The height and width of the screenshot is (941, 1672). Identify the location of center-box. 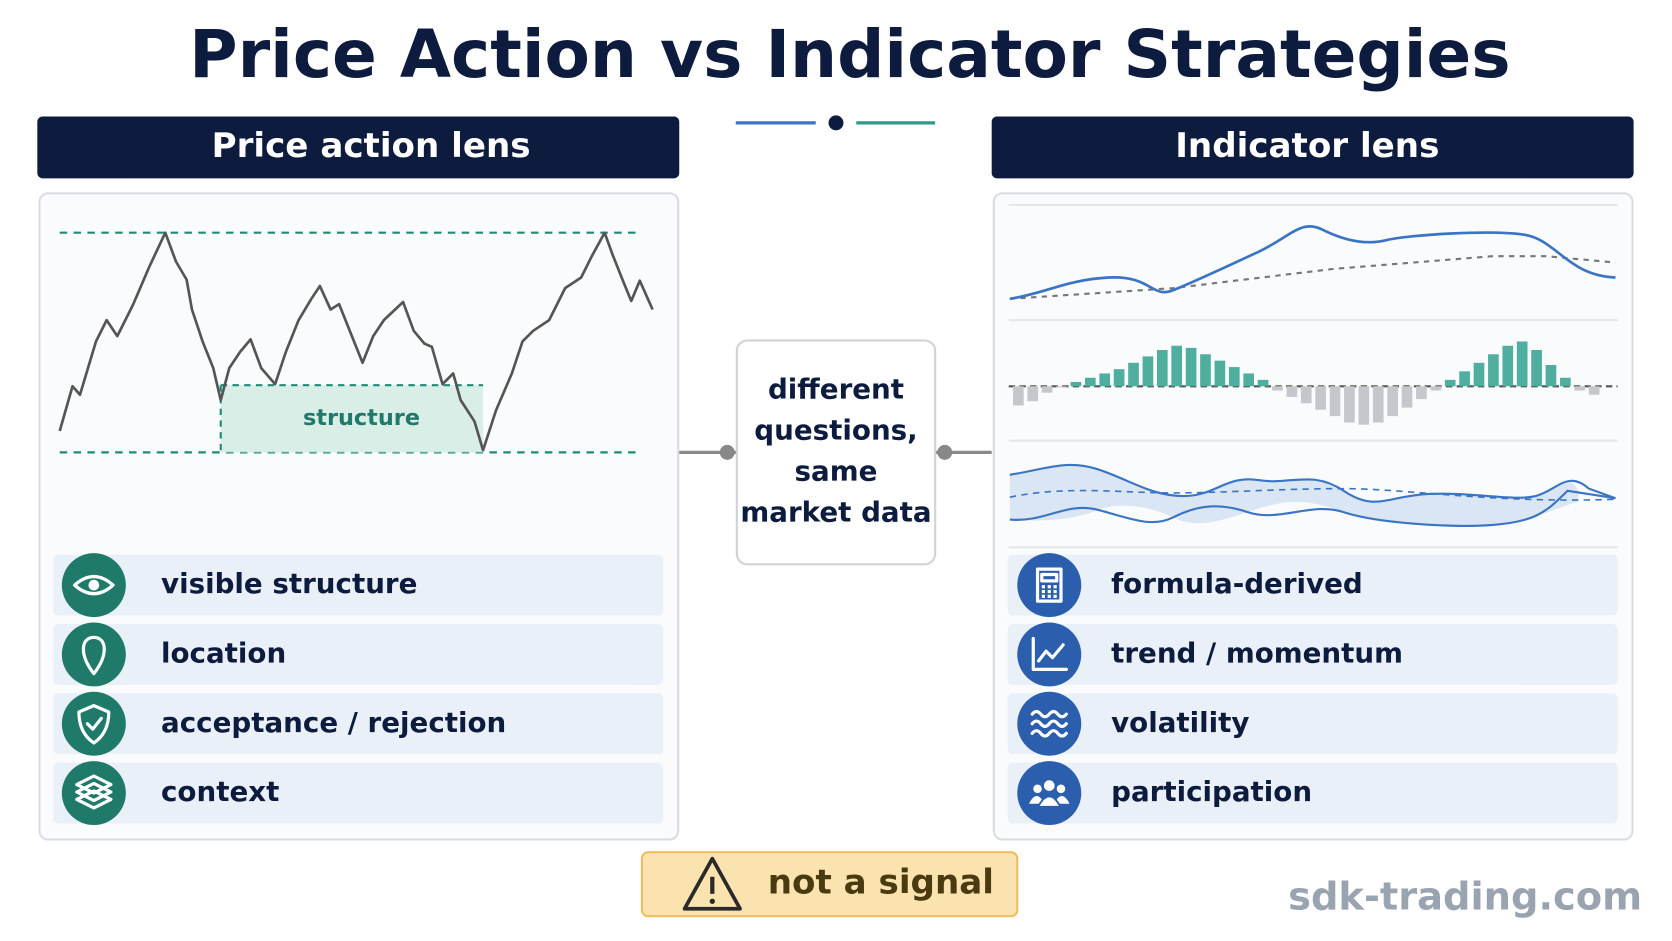
(836, 452).